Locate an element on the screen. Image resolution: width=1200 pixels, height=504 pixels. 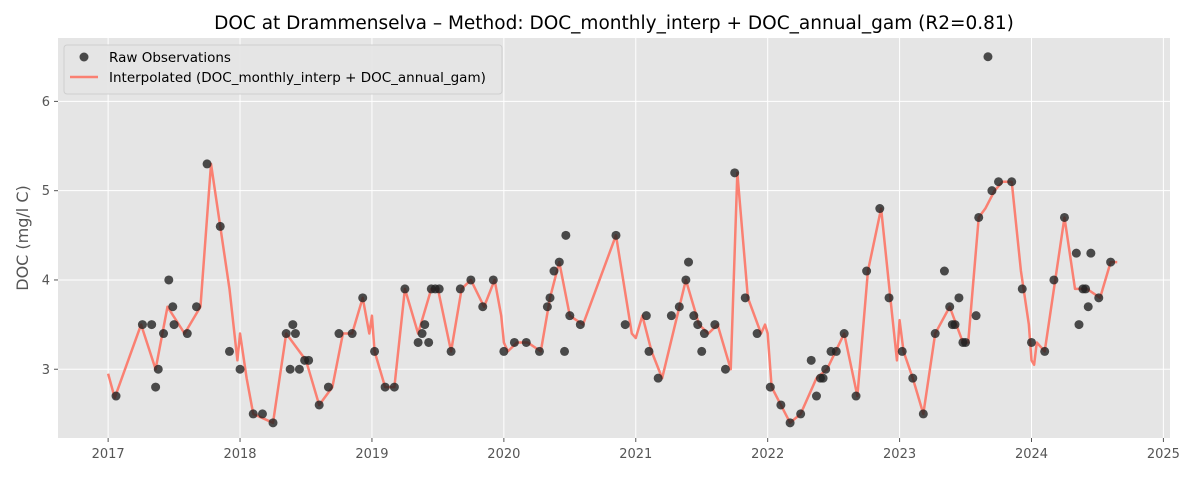
x-axis: 2017 2018 2019 2020 2021 2022 2023 2024 2025 is located at coordinates (636, 450).